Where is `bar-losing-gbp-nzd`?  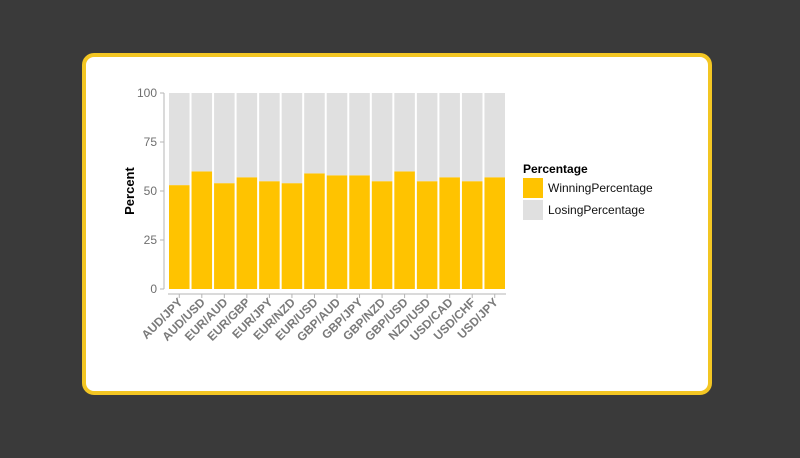 bar-losing-gbp-nzd is located at coordinates (382, 137).